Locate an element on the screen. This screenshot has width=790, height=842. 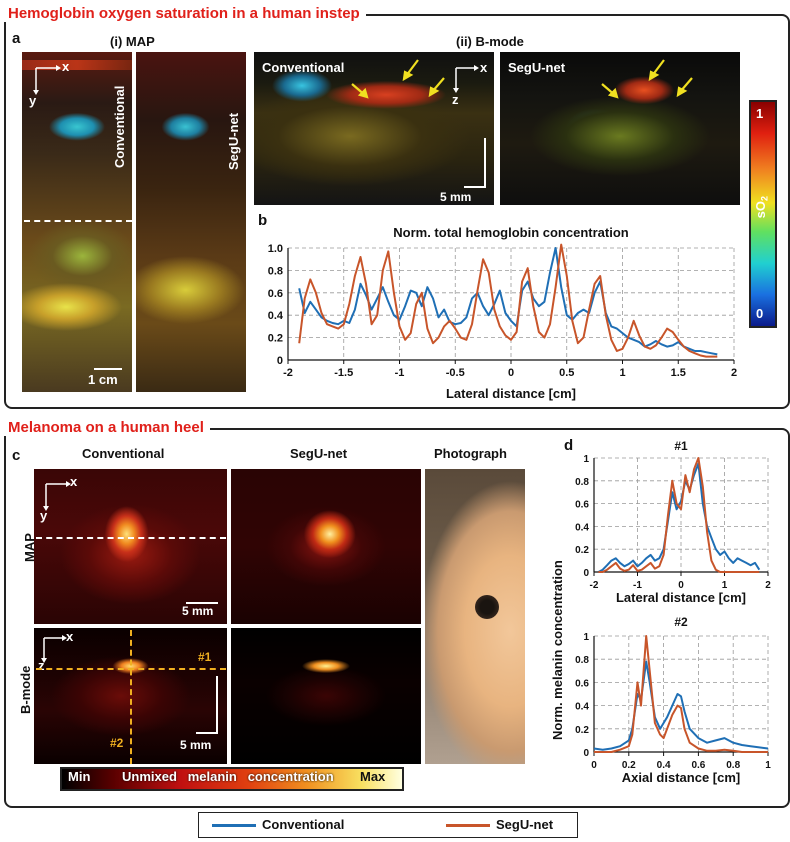
so2-colorbar-max: 1 is located at coordinates (760, 113).